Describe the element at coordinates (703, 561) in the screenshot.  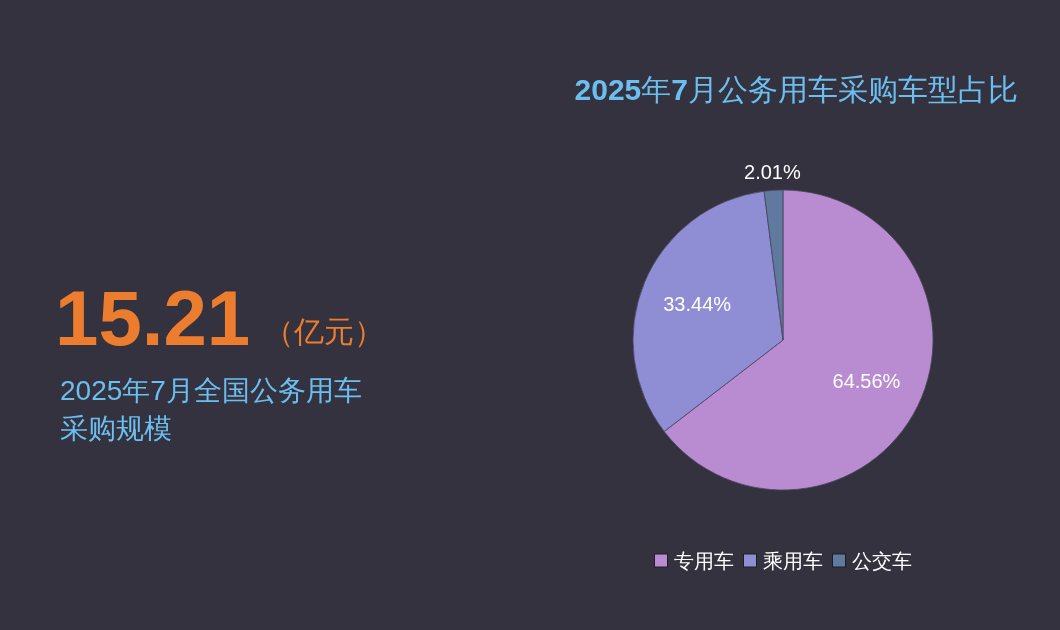
I see `legend-label: 专用车` at that location.